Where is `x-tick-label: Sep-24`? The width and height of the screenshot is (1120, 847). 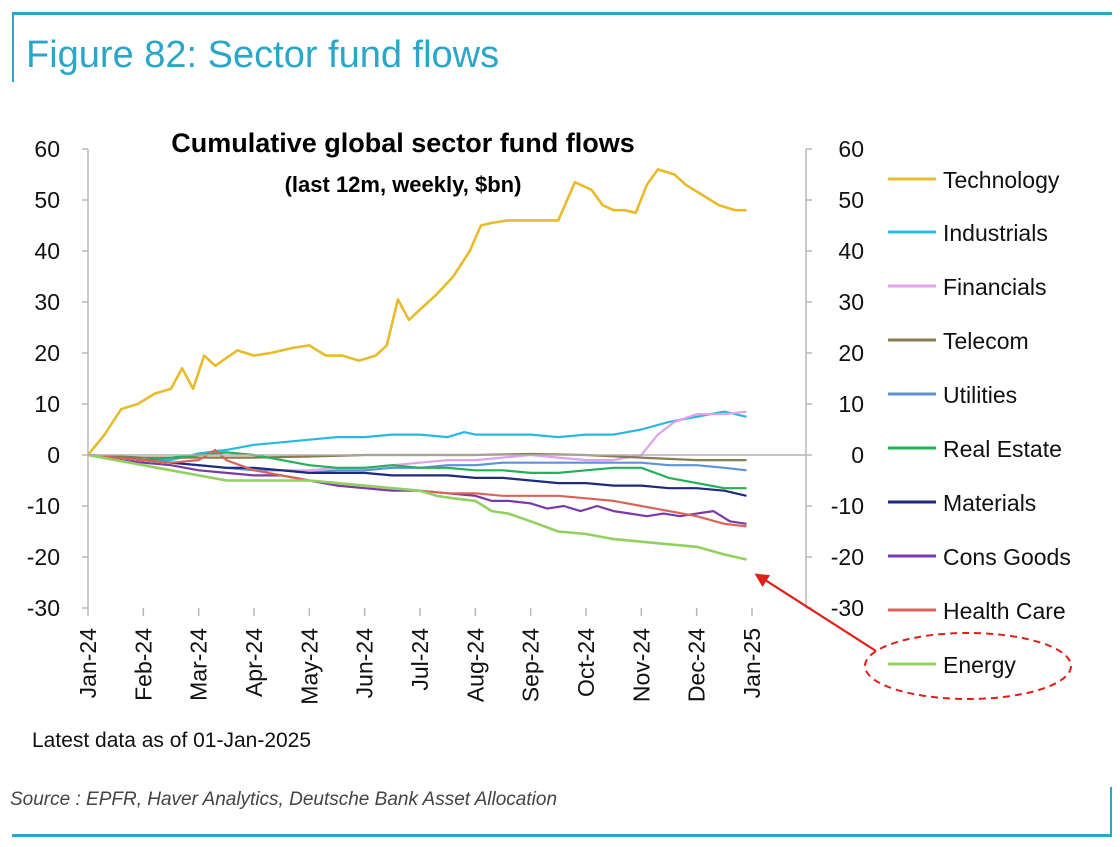
x-tick-label: Sep-24 is located at coordinates (531, 665).